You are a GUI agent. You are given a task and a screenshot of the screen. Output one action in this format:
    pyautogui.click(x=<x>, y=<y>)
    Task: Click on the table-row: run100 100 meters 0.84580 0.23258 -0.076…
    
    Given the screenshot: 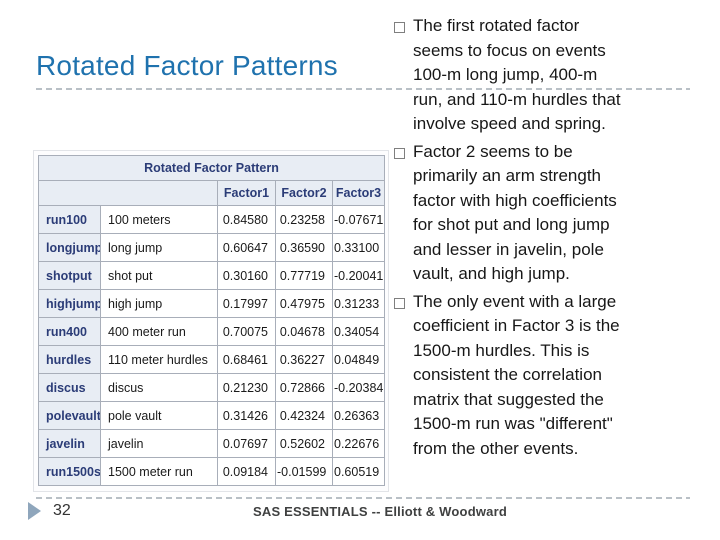 What is the action you would take?
    pyautogui.click(x=212, y=219)
    